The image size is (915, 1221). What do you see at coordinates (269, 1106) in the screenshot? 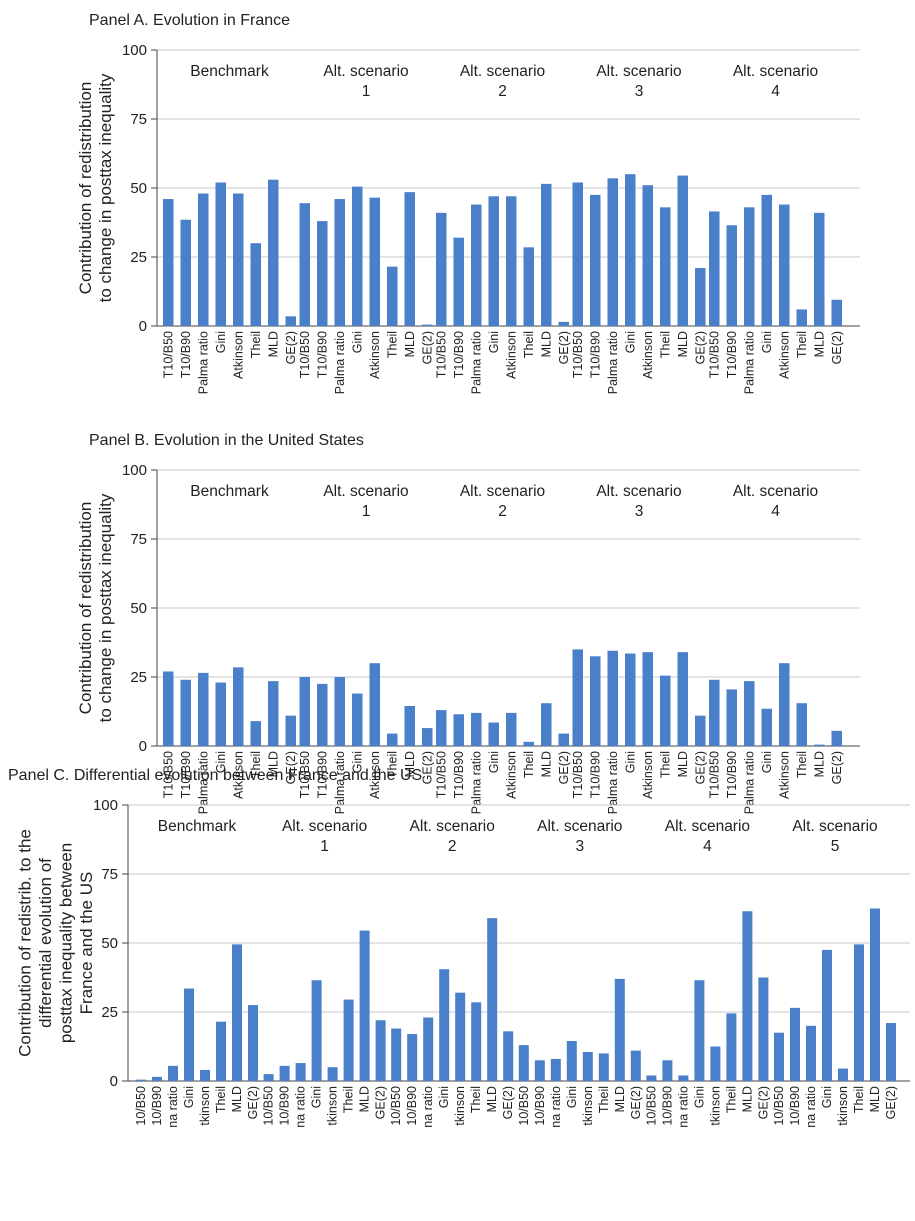
I see `x-tick-label: 10/B50` at bounding box center [269, 1106].